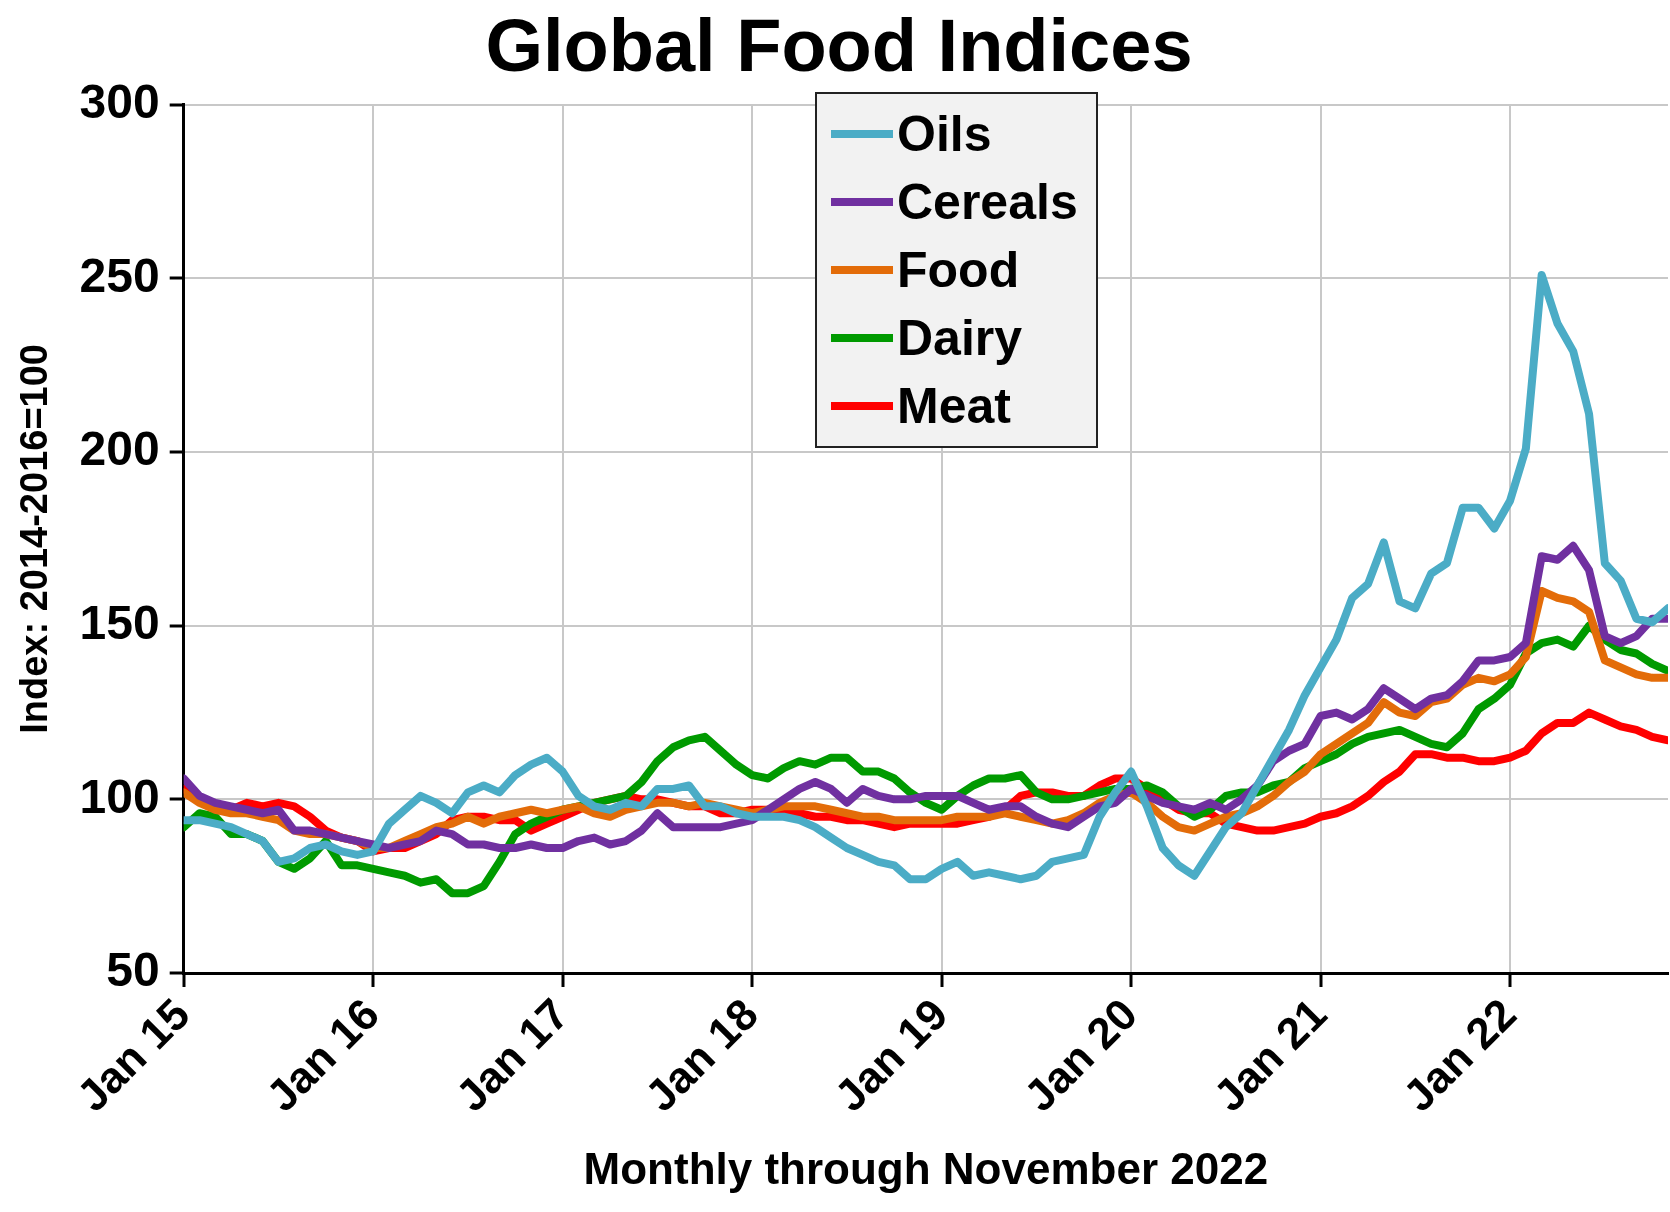  Describe the element at coordinates (960, 338) in the screenshot. I see `legend-label: Dairy` at that location.